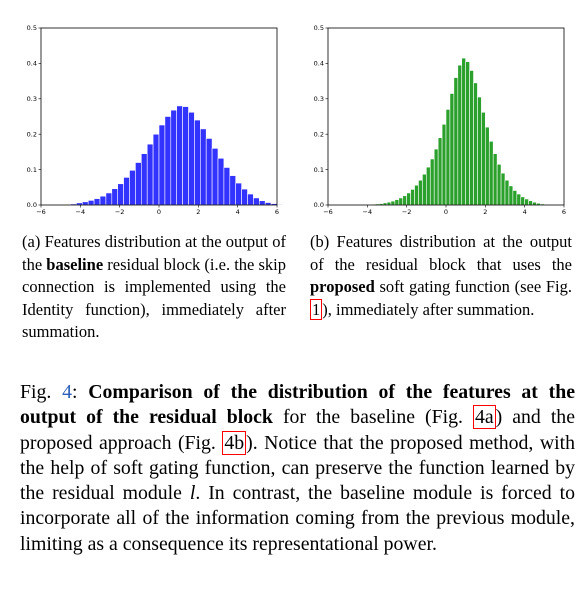  Describe the element at coordinates (32, 99) in the screenshot. I see `y-tick-label: 0.3` at that location.